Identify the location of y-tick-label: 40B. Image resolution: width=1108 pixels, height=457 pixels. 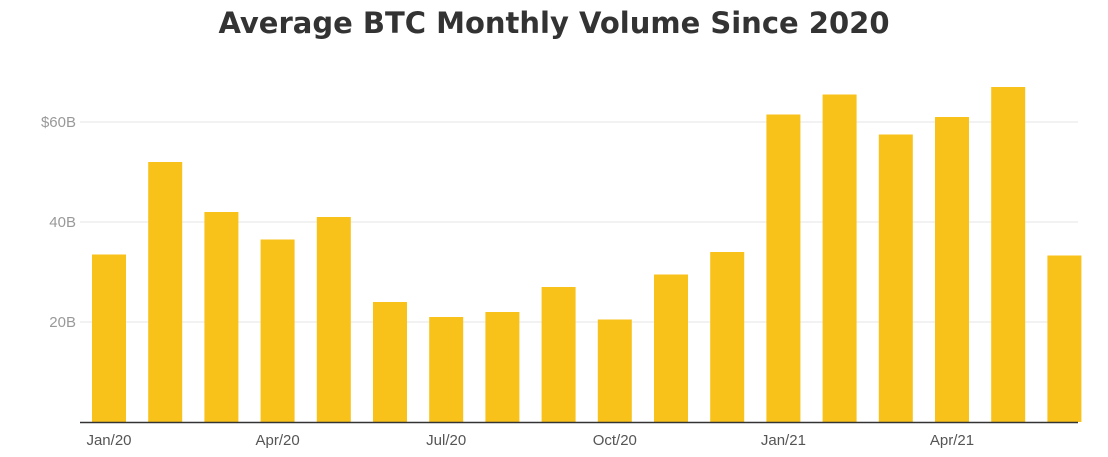
(62, 222).